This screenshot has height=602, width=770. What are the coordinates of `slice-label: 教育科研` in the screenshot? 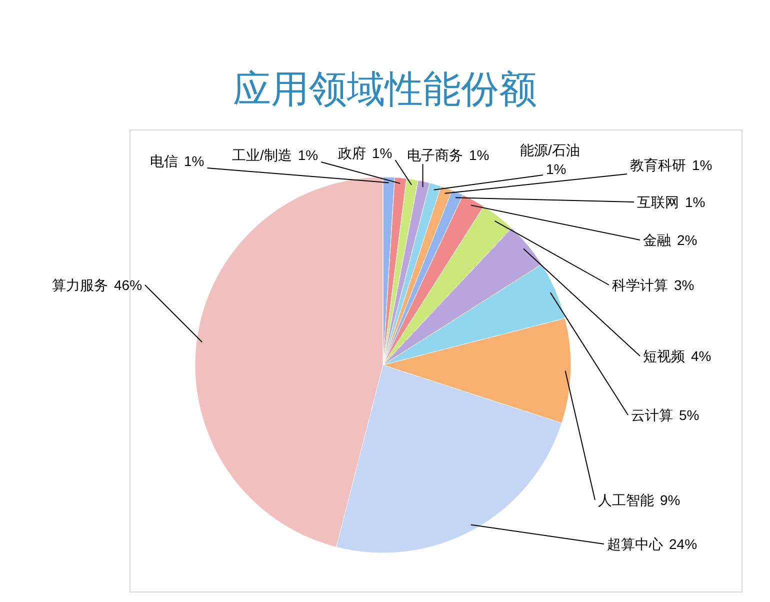 It's located at (658, 165).